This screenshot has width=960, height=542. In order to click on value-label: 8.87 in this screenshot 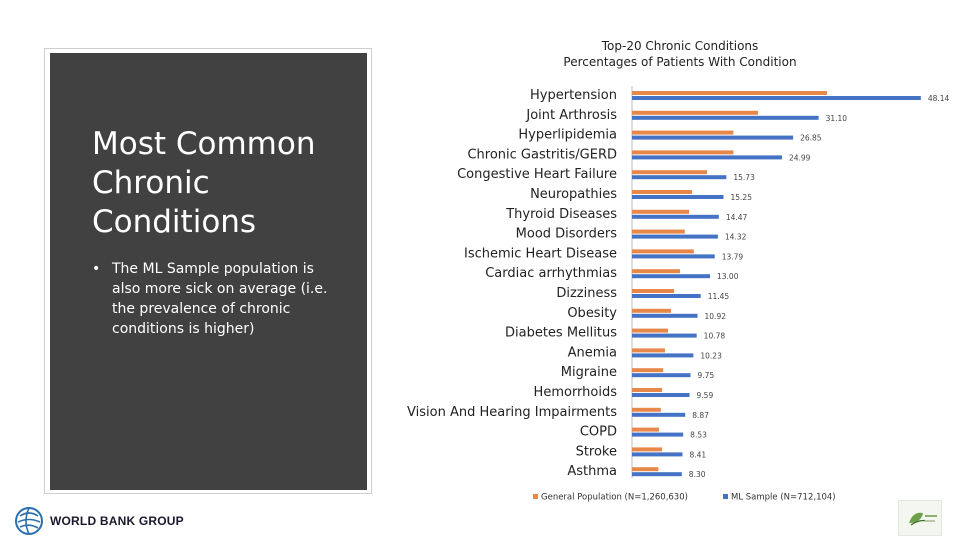, I will do `click(700, 415)`.